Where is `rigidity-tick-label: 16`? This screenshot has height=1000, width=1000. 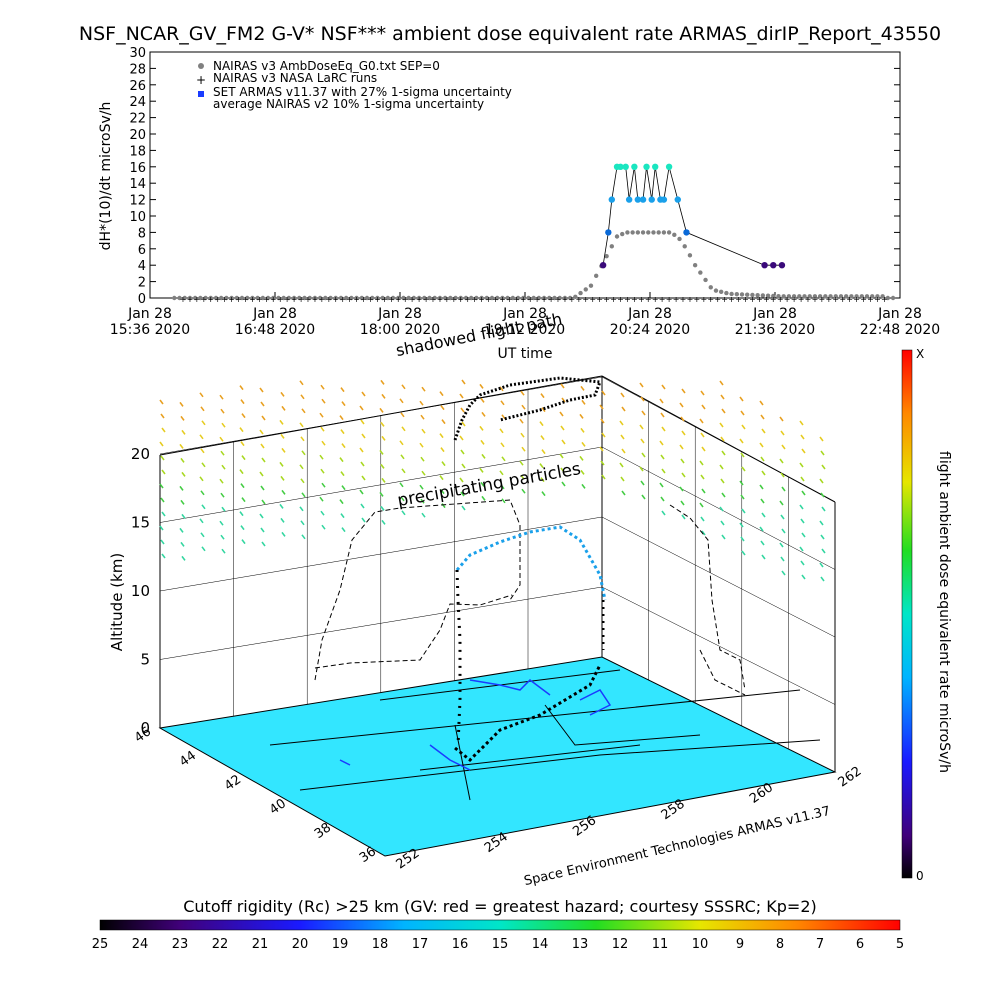 rigidity-tick-label: 16 is located at coordinates (460, 944).